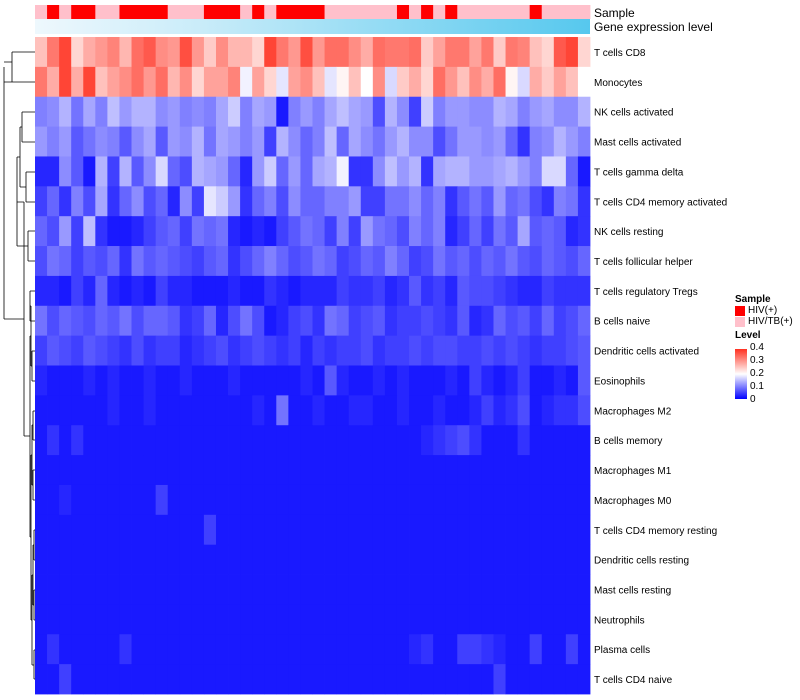  What do you see at coordinates (753, 399) in the screenshot?
I see `level-tick: 0` at bounding box center [753, 399].